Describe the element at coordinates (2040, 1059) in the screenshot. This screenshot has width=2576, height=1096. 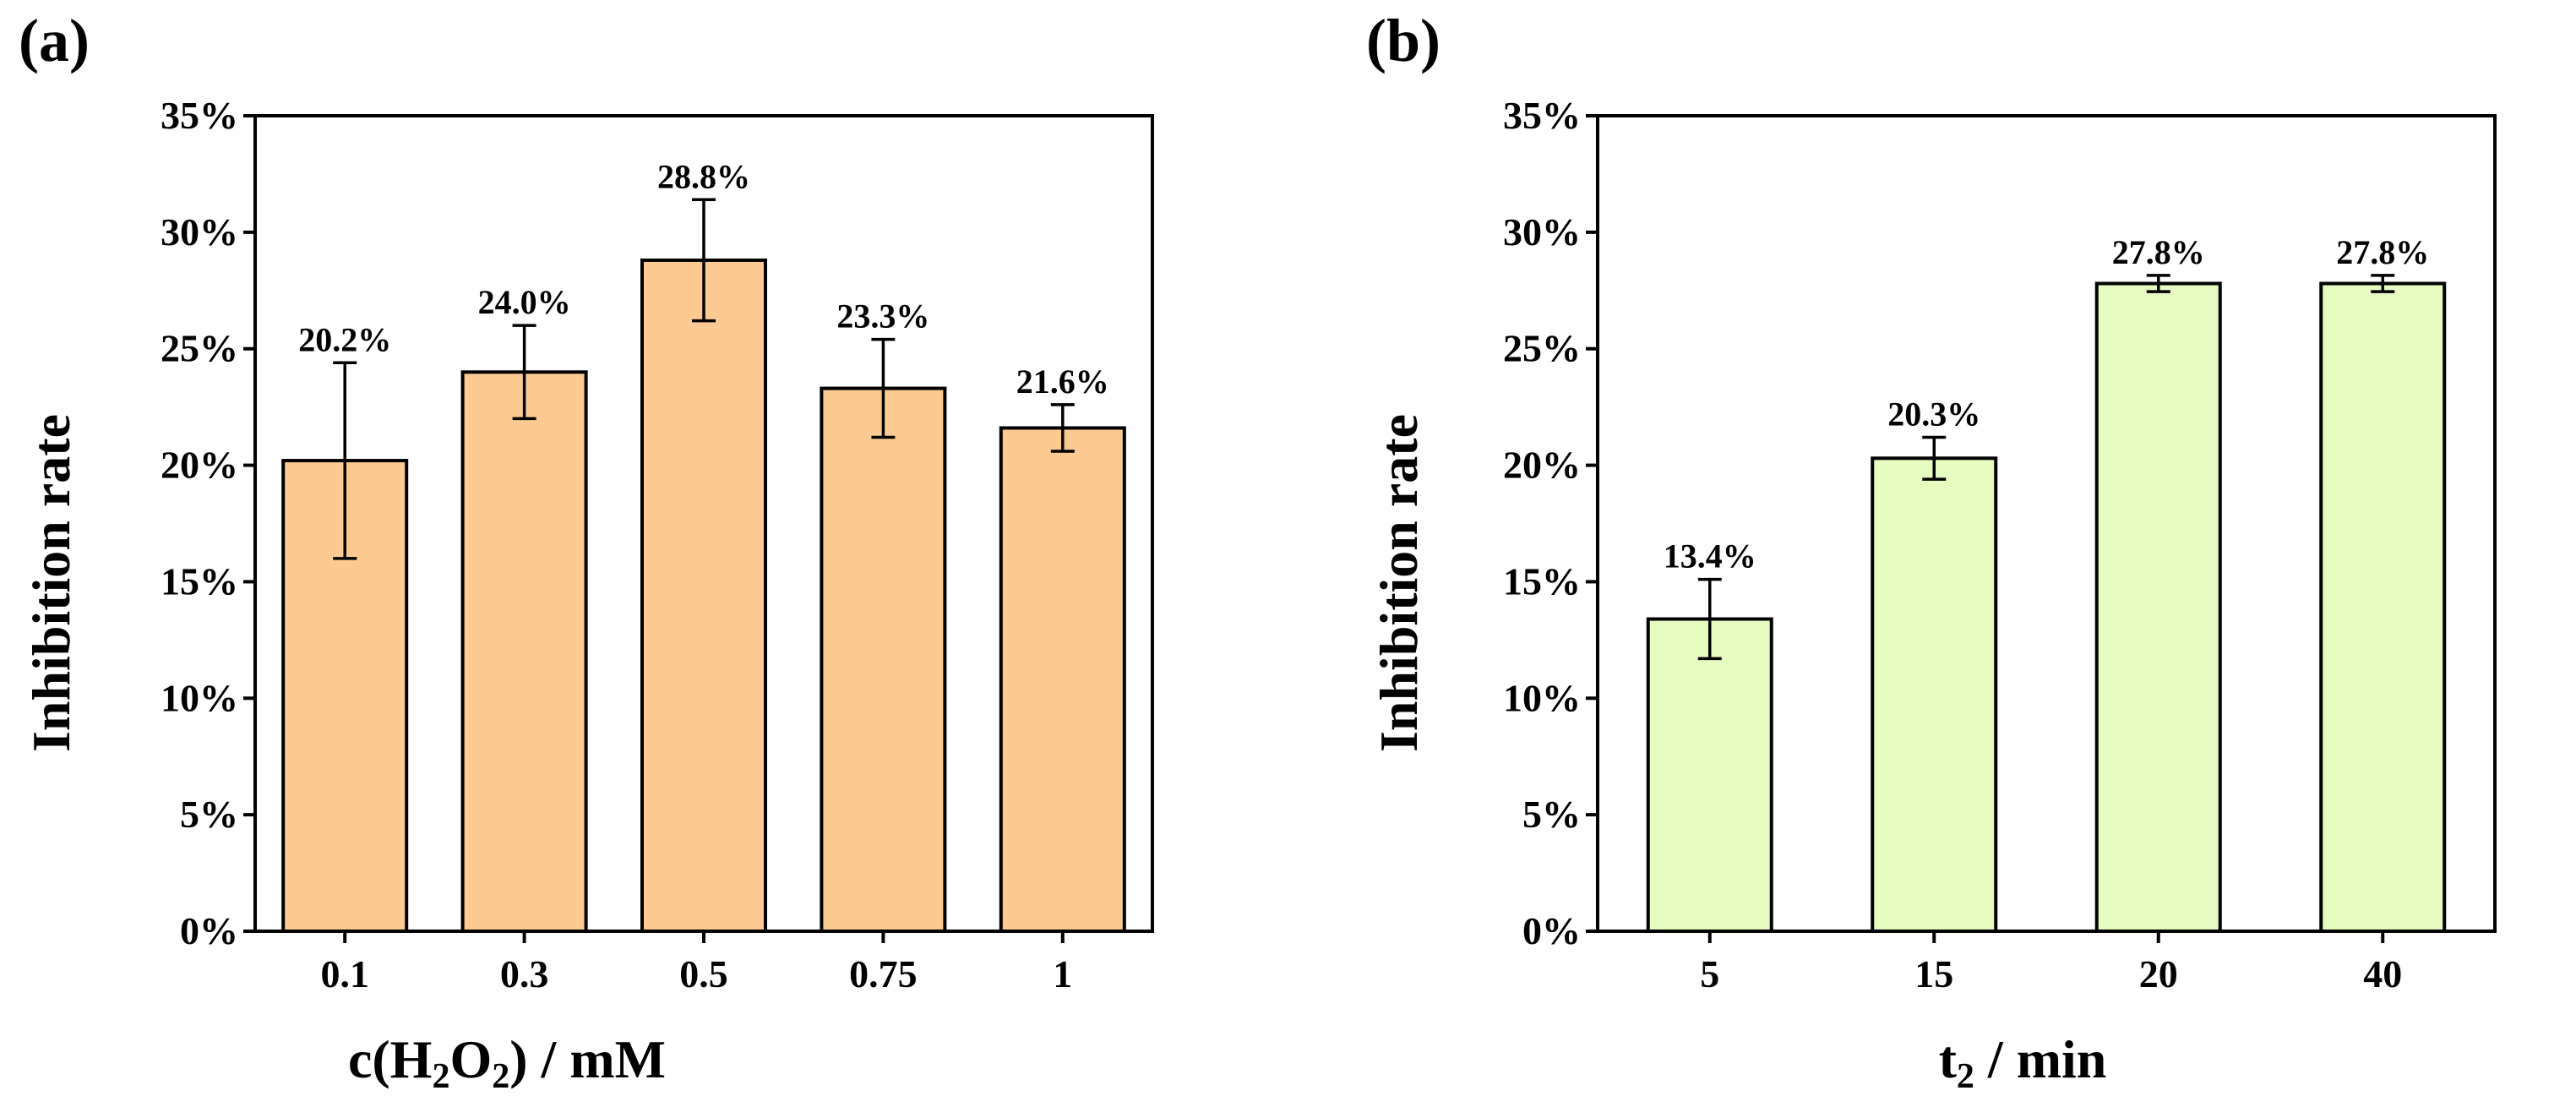
I see `x-title-part: / min` at that location.